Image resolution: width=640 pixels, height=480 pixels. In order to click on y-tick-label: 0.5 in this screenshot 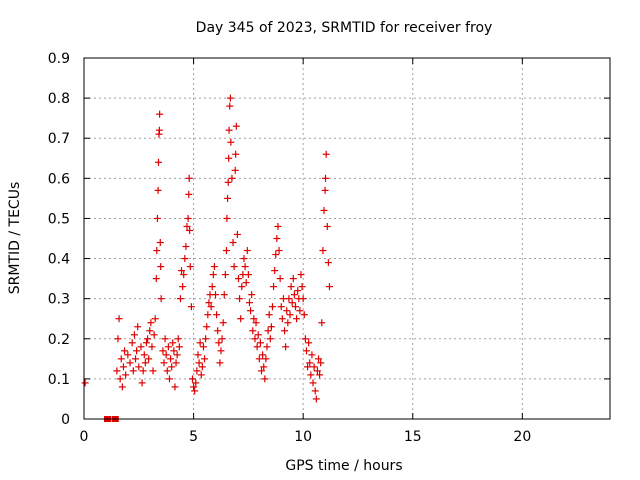, I will do `click(59, 219)`.